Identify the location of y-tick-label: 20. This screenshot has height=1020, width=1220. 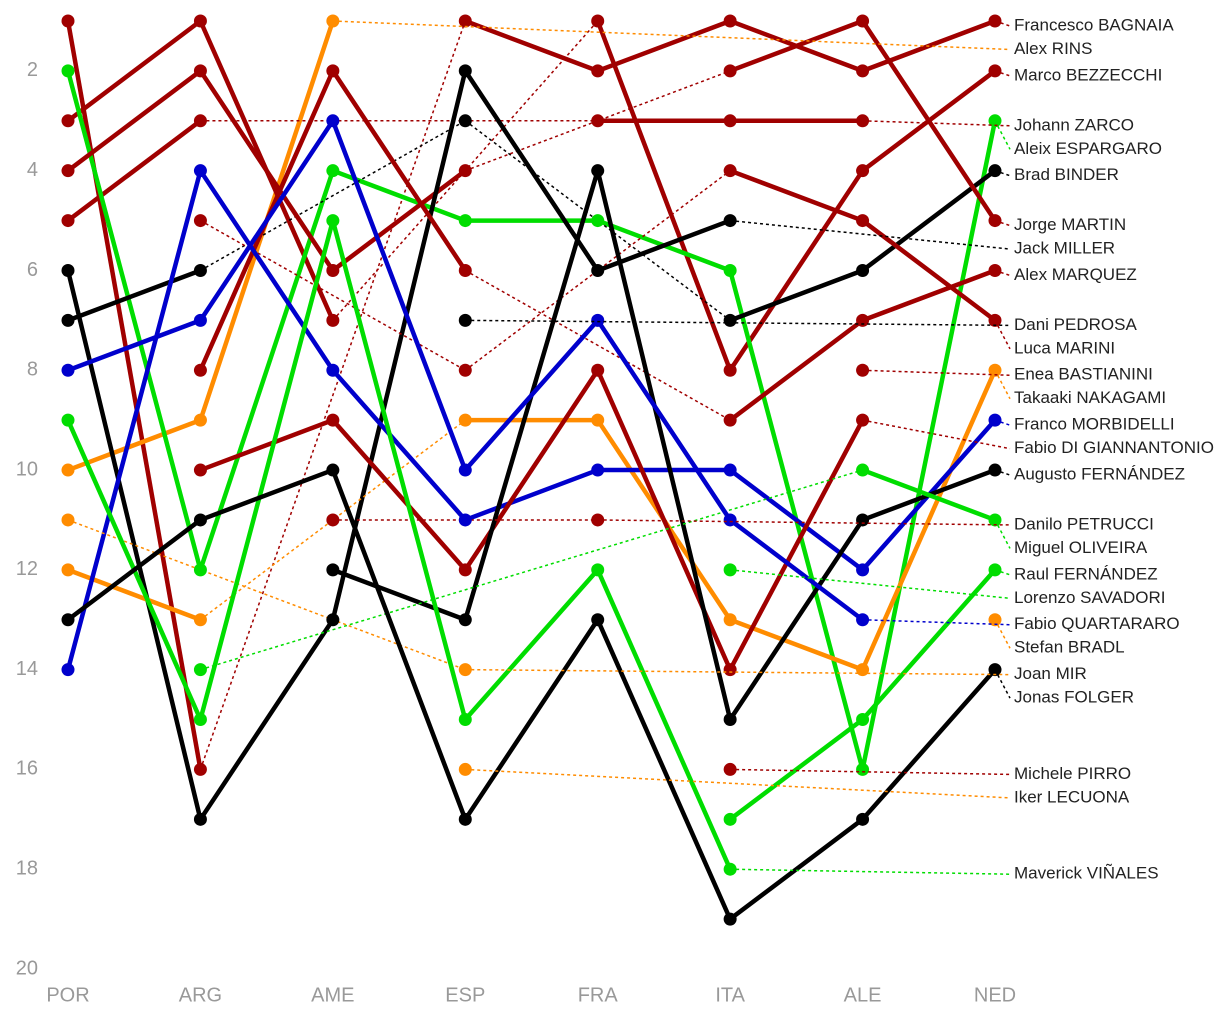
(27, 968).